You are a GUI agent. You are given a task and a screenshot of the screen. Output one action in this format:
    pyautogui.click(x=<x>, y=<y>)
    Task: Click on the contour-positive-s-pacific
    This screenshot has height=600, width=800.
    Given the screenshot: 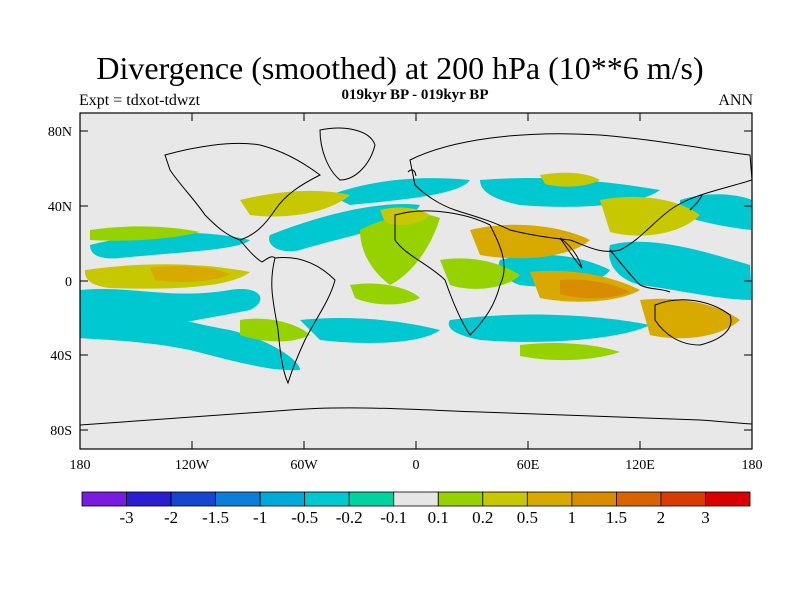 What is the action you would take?
    pyautogui.click(x=275, y=330)
    